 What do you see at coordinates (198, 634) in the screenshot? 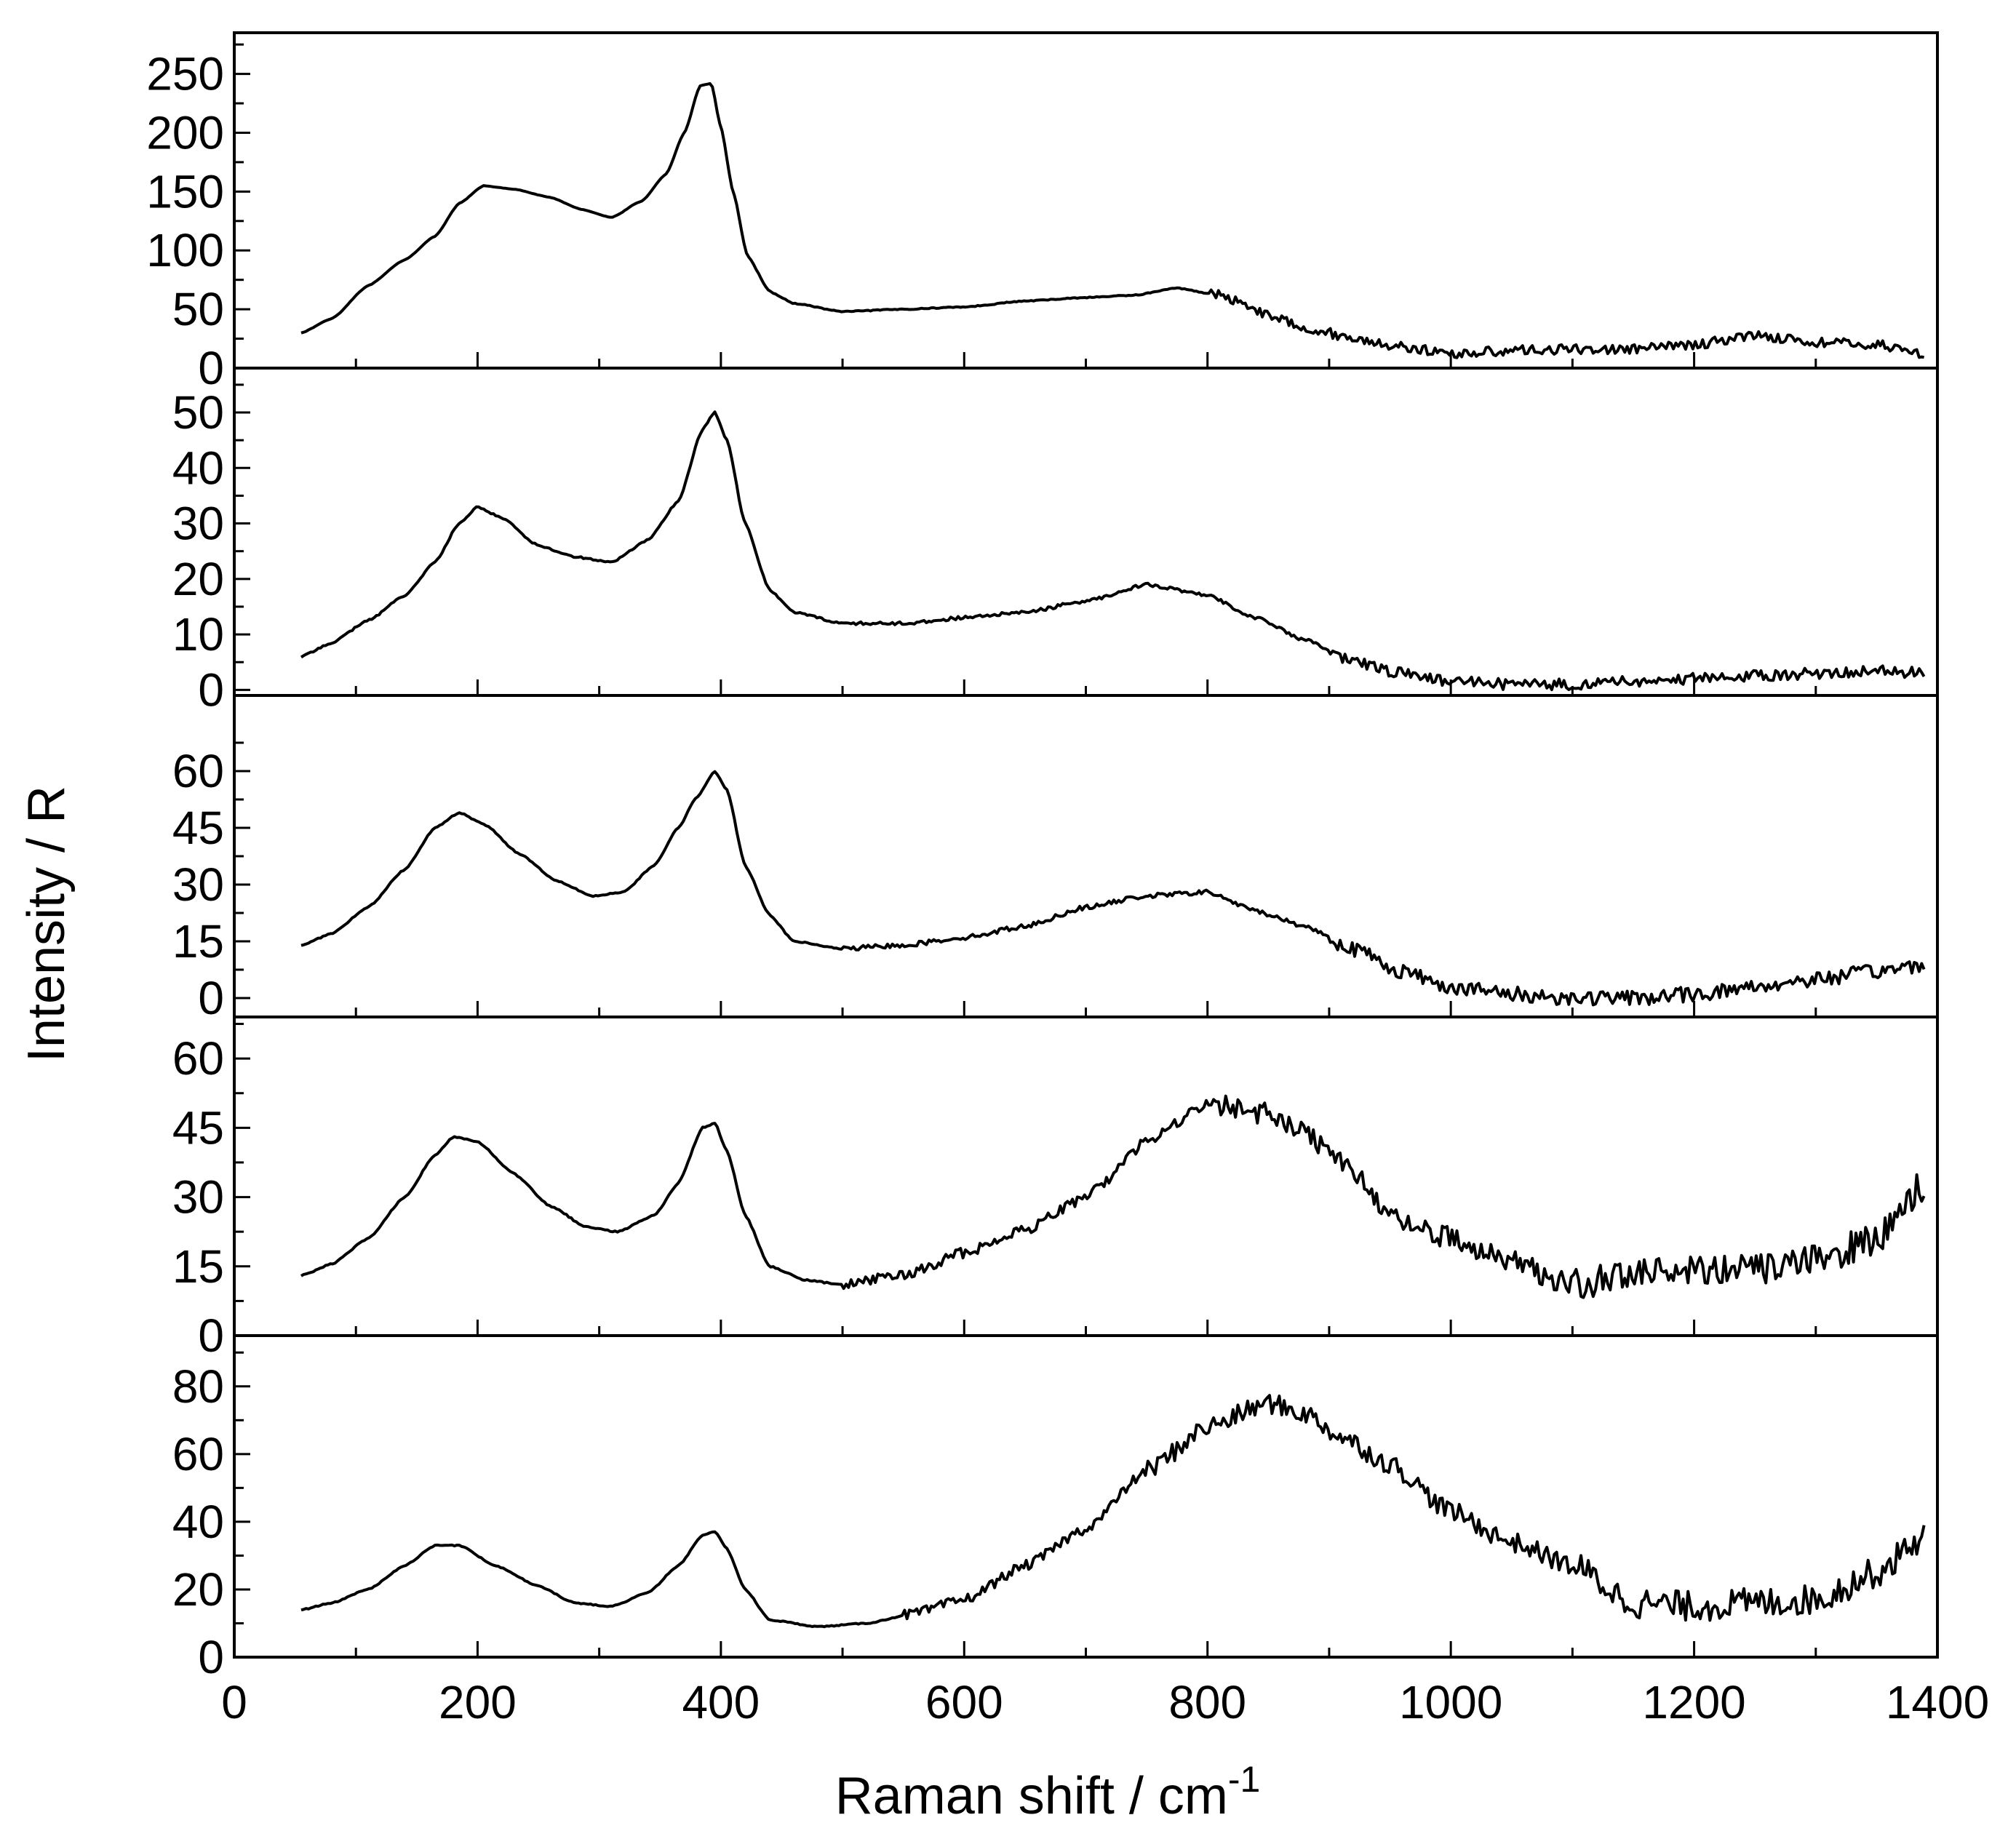
I see `y-tick-label: 10` at bounding box center [198, 634].